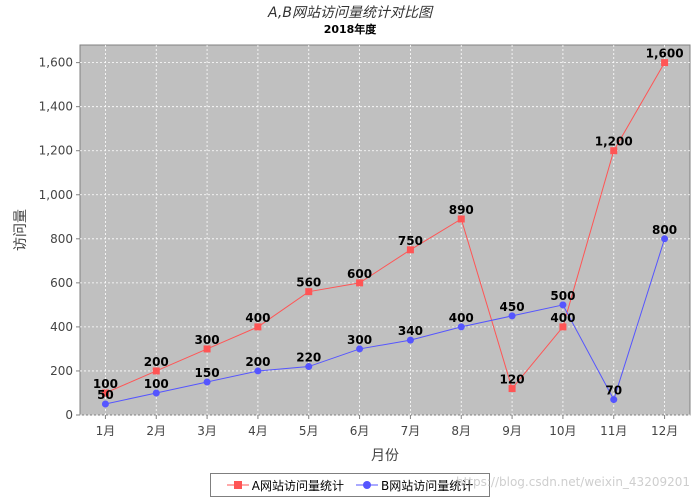 The image size is (700, 500). I want to click on chart-subtitle: 2018年度, so click(350, 29).